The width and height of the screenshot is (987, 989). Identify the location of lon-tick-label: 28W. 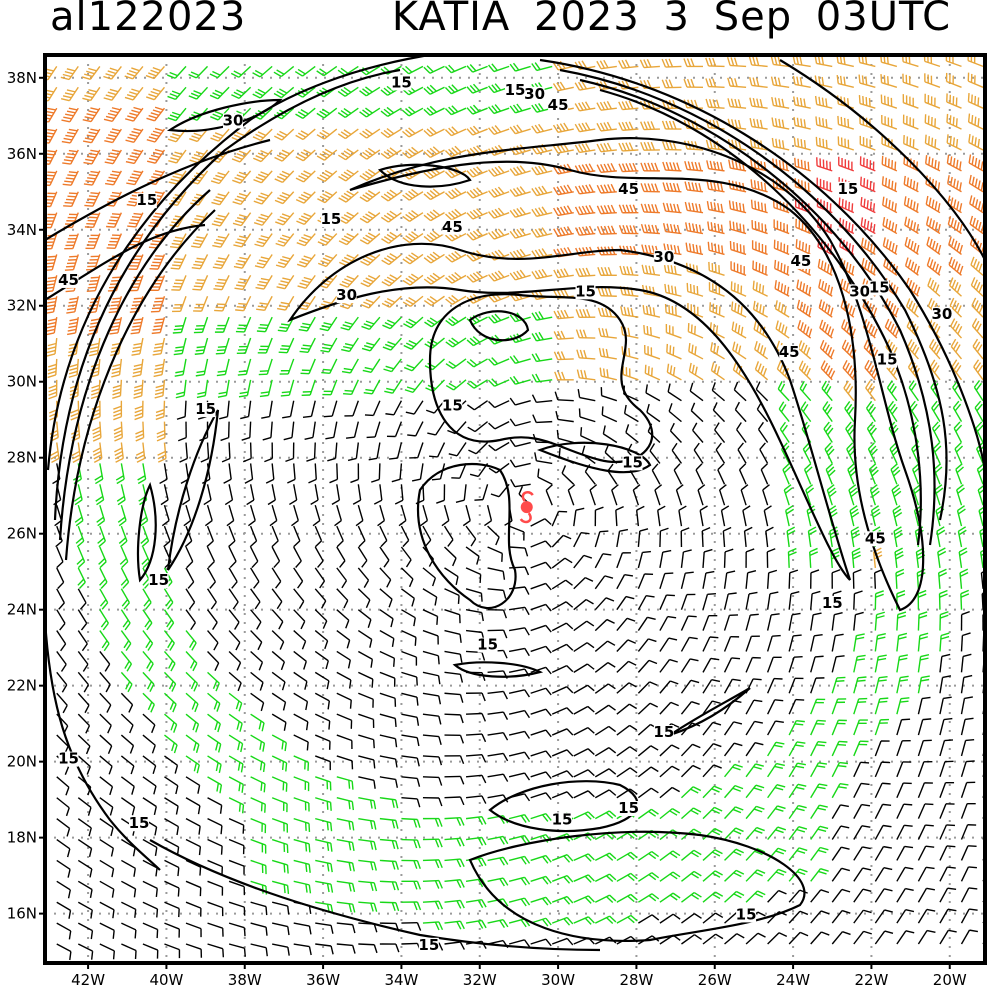
(636, 980).